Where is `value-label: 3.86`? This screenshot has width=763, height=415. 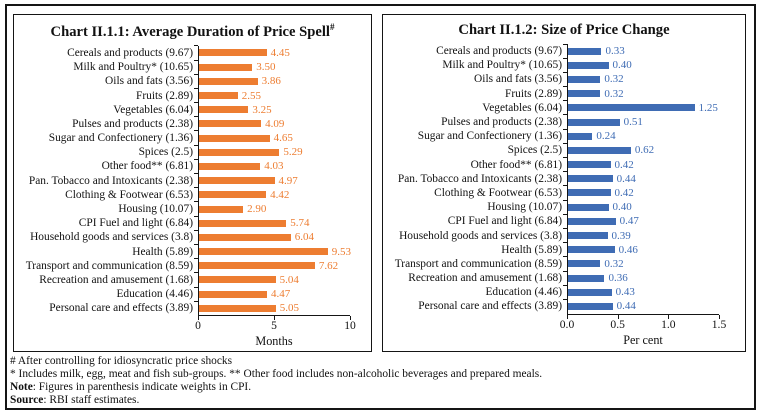 value-label: 3.86 is located at coordinates (271, 81).